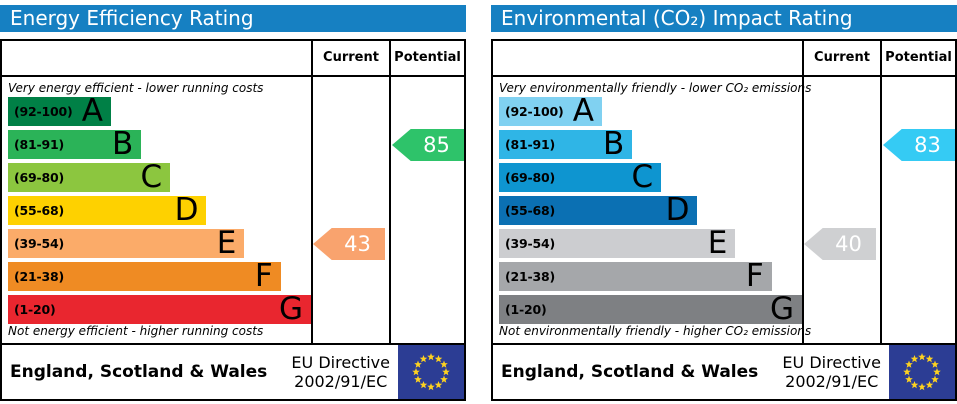 This screenshot has height=404, width=957. I want to click on panel-title: Energy Efficiency Rating, so click(233, 18).